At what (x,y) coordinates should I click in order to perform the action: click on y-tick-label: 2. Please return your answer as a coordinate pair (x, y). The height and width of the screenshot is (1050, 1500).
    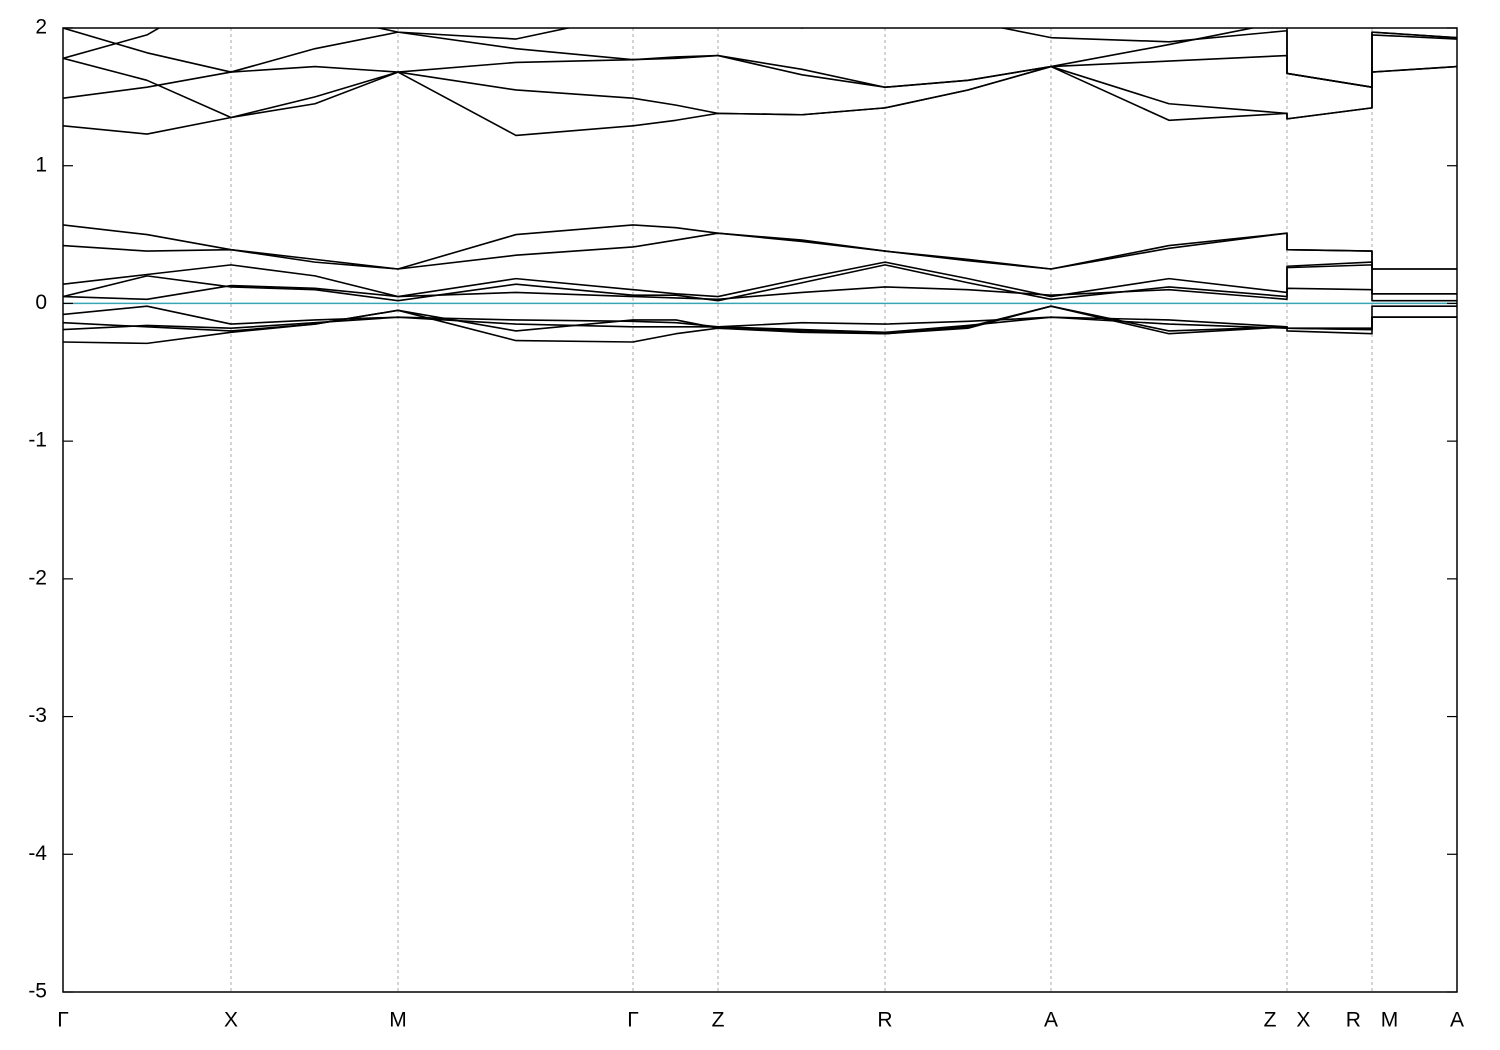
    Looking at the image, I should click on (41, 27).